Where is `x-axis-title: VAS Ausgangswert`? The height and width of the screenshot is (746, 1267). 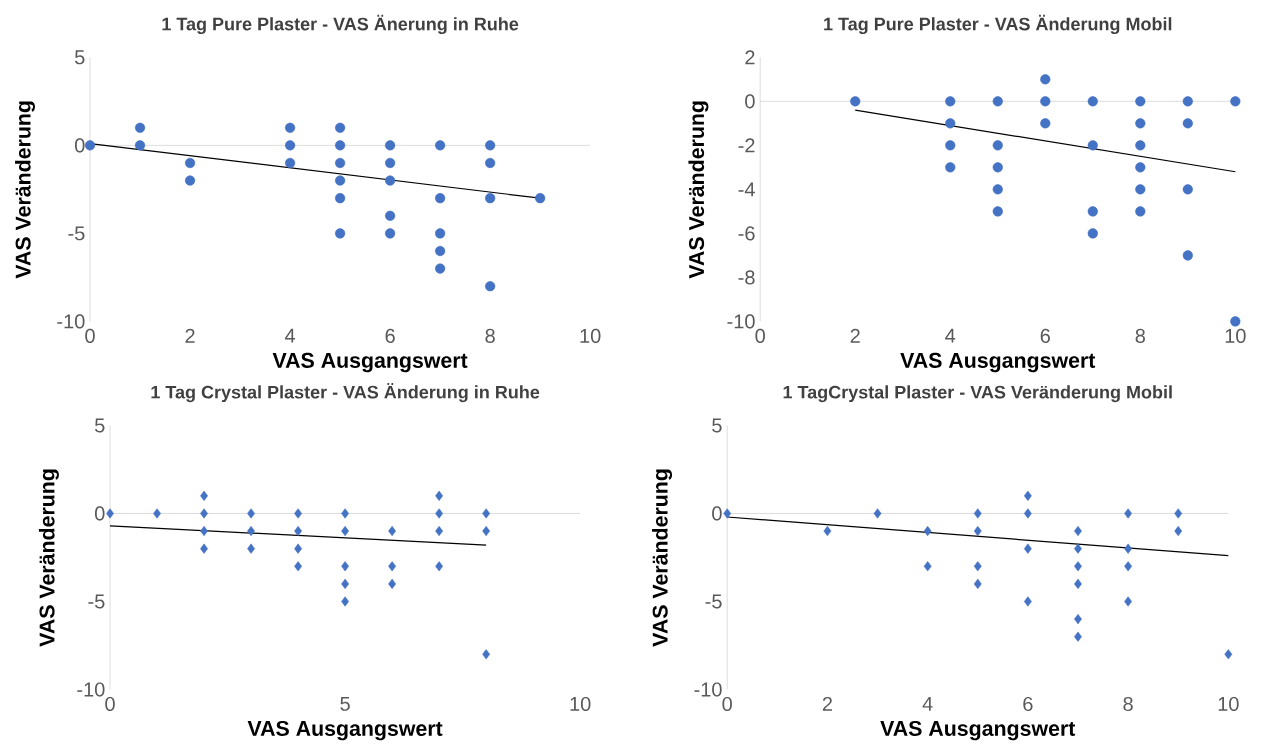 x-axis-title: VAS Ausgangswert is located at coordinates (998, 363).